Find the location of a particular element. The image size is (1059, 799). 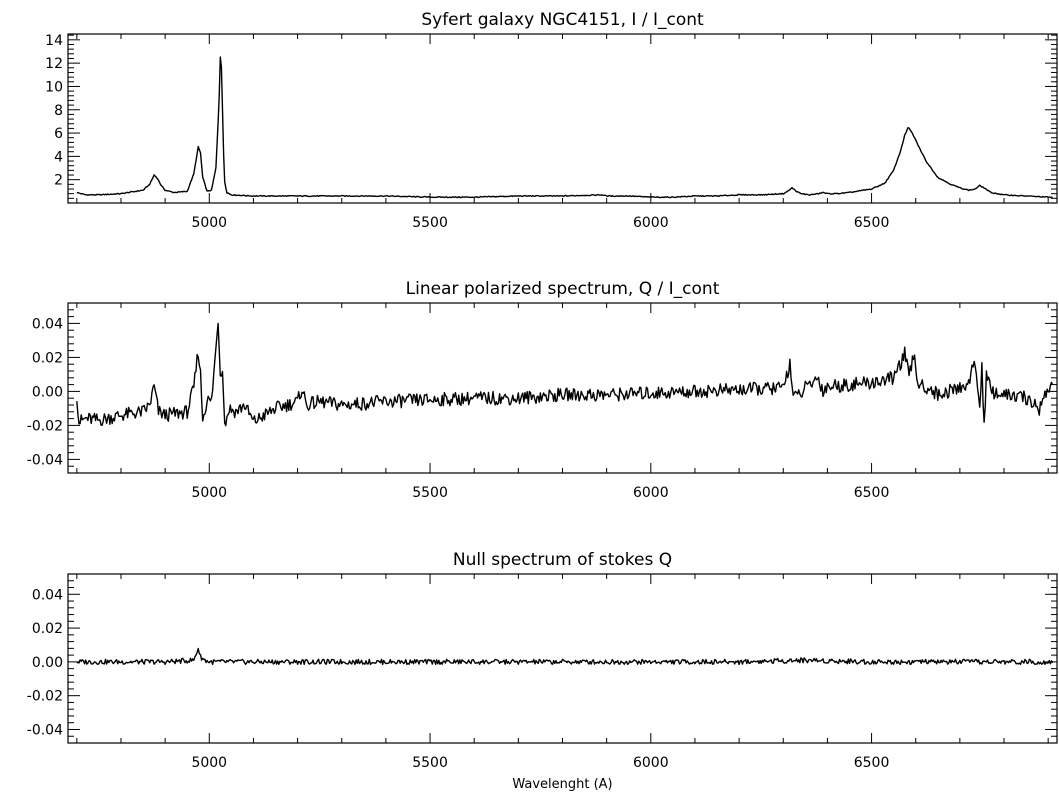

y-tick-label: 12 is located at coordinates (54, 64).